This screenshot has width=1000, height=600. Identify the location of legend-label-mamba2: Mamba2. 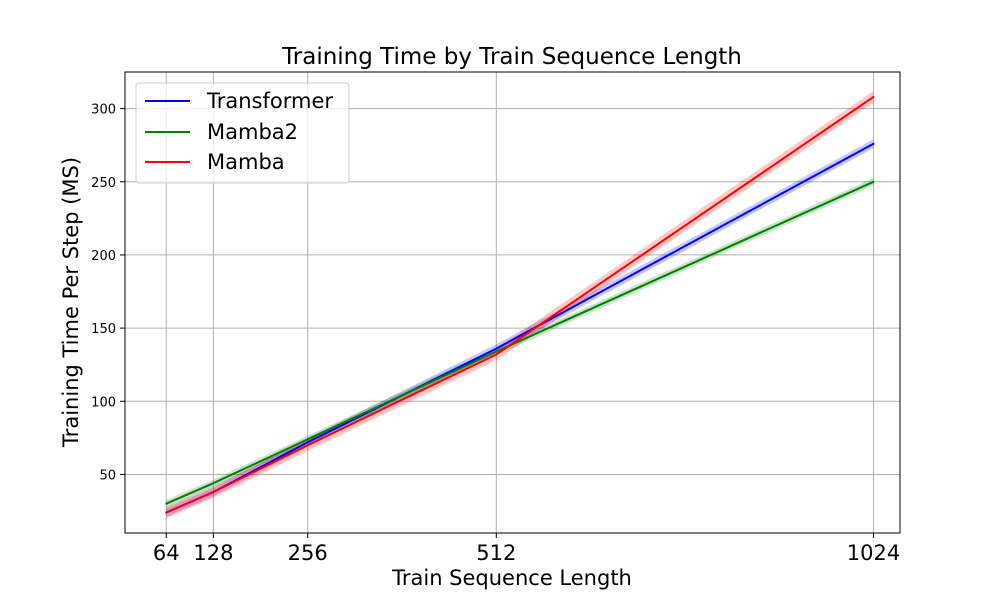
(252, 132).